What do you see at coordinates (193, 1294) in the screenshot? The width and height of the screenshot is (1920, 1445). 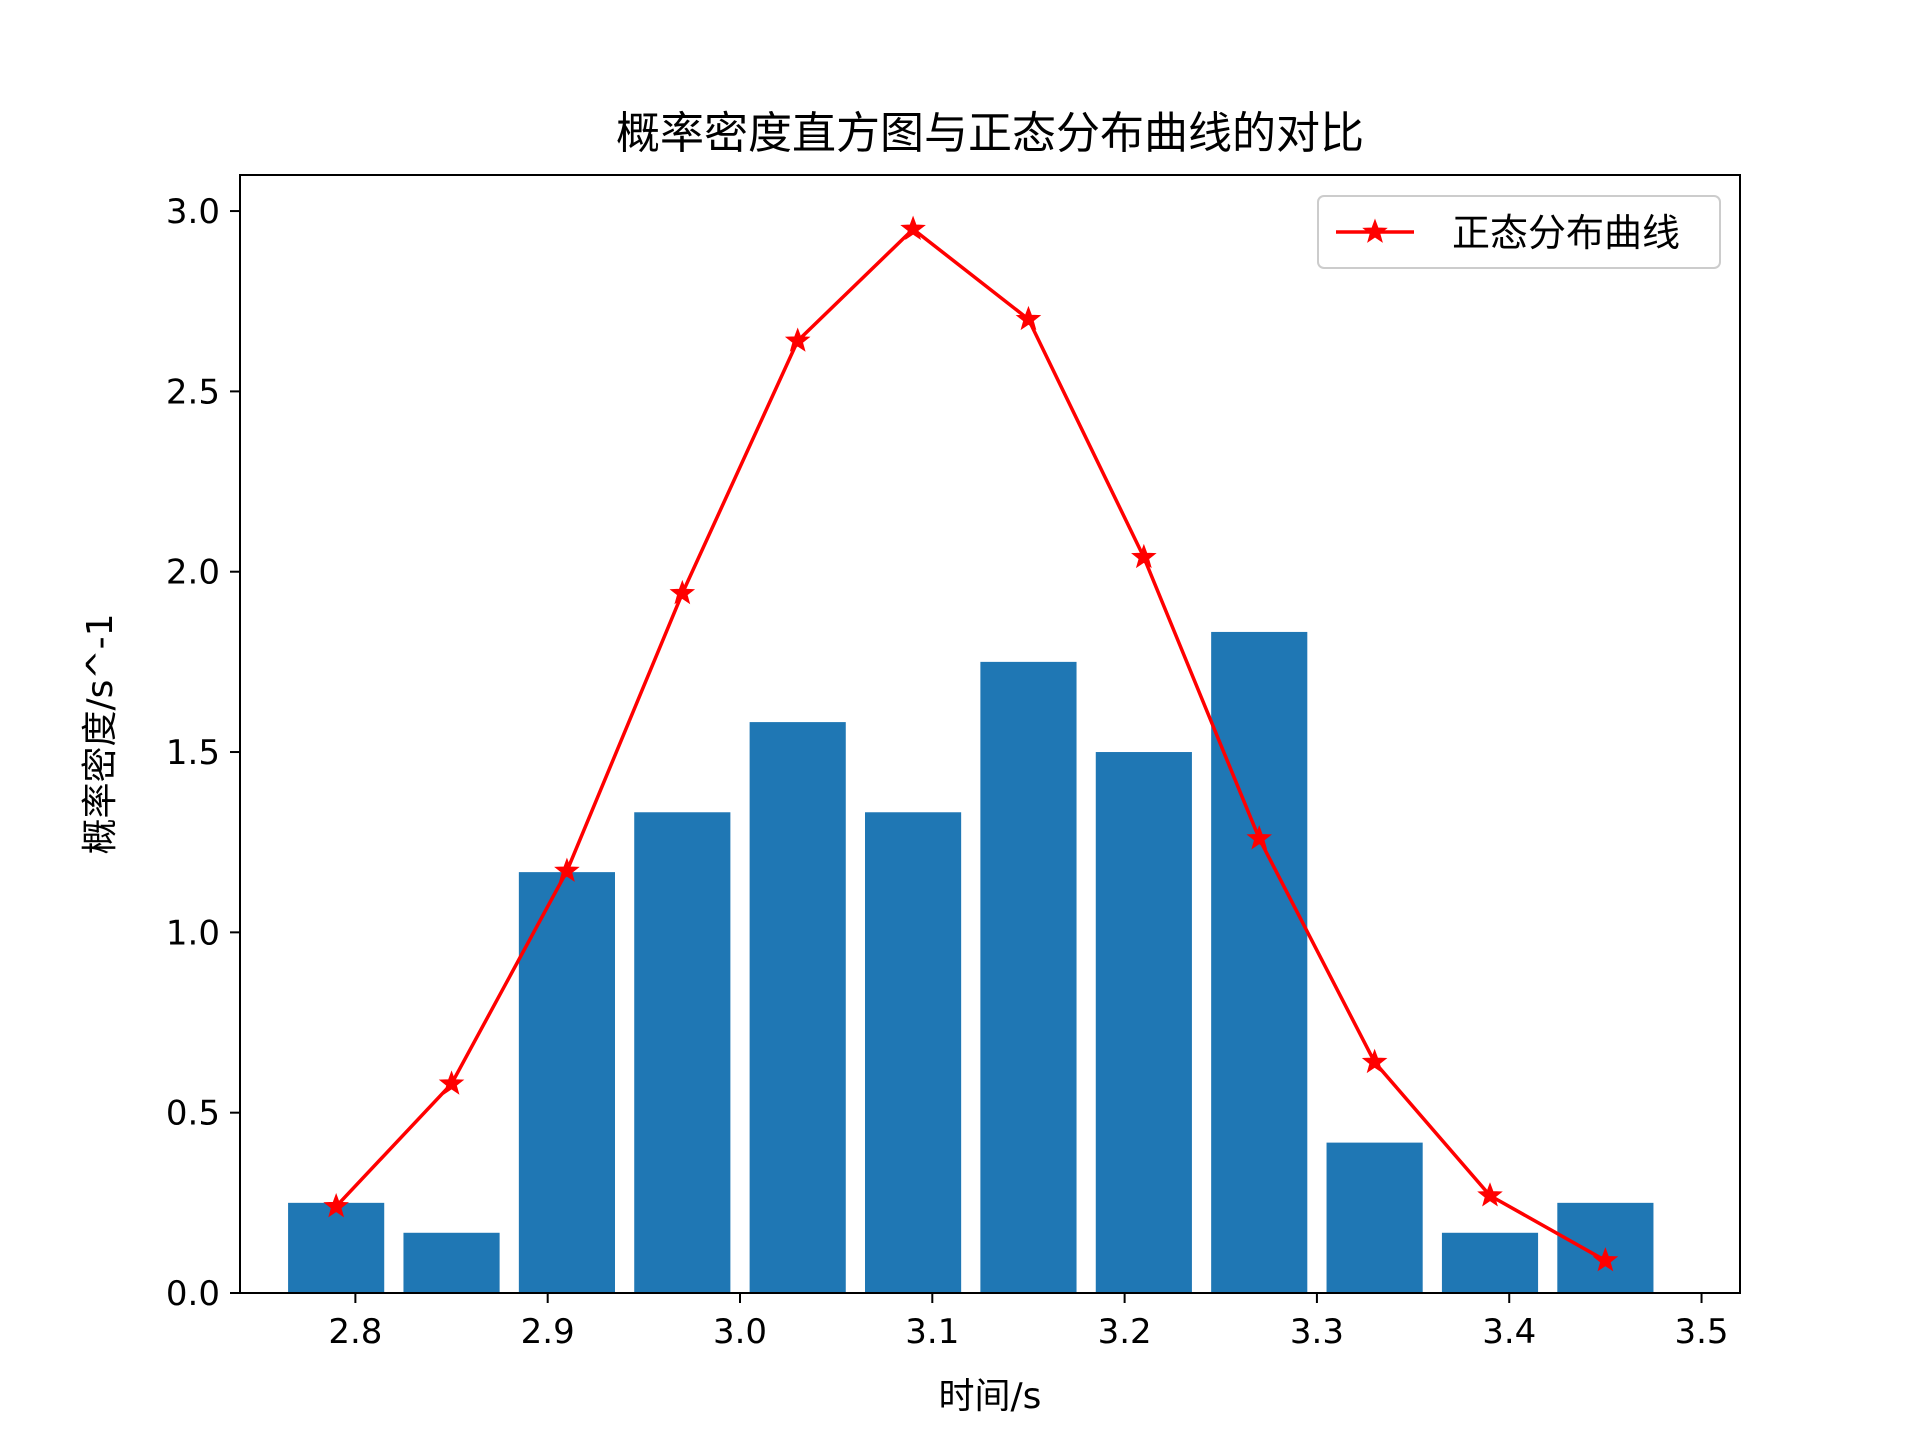 I see `y-tick-label: 0.0` at bounding box center [193, 1294].